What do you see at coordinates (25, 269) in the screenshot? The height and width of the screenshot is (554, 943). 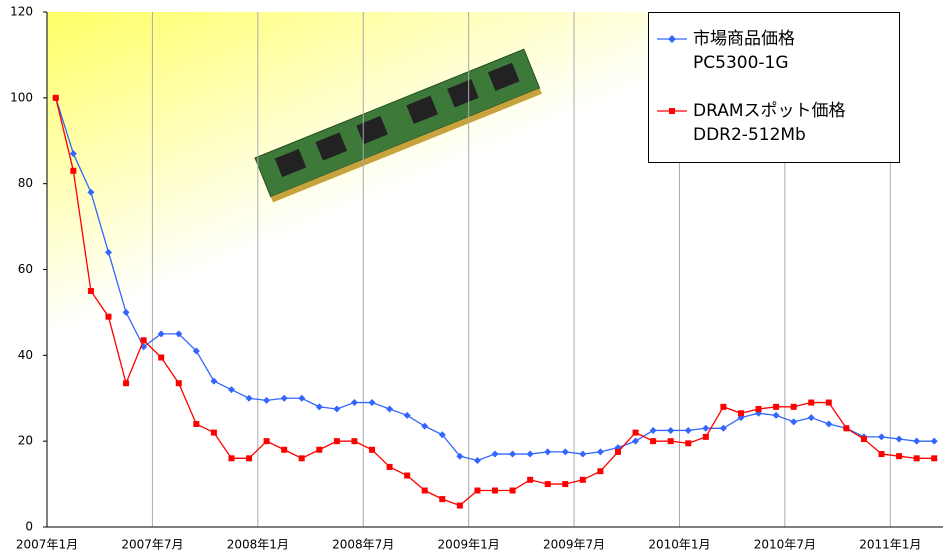 I see `y-tick-label: 60` at bounding box center [25, 269].